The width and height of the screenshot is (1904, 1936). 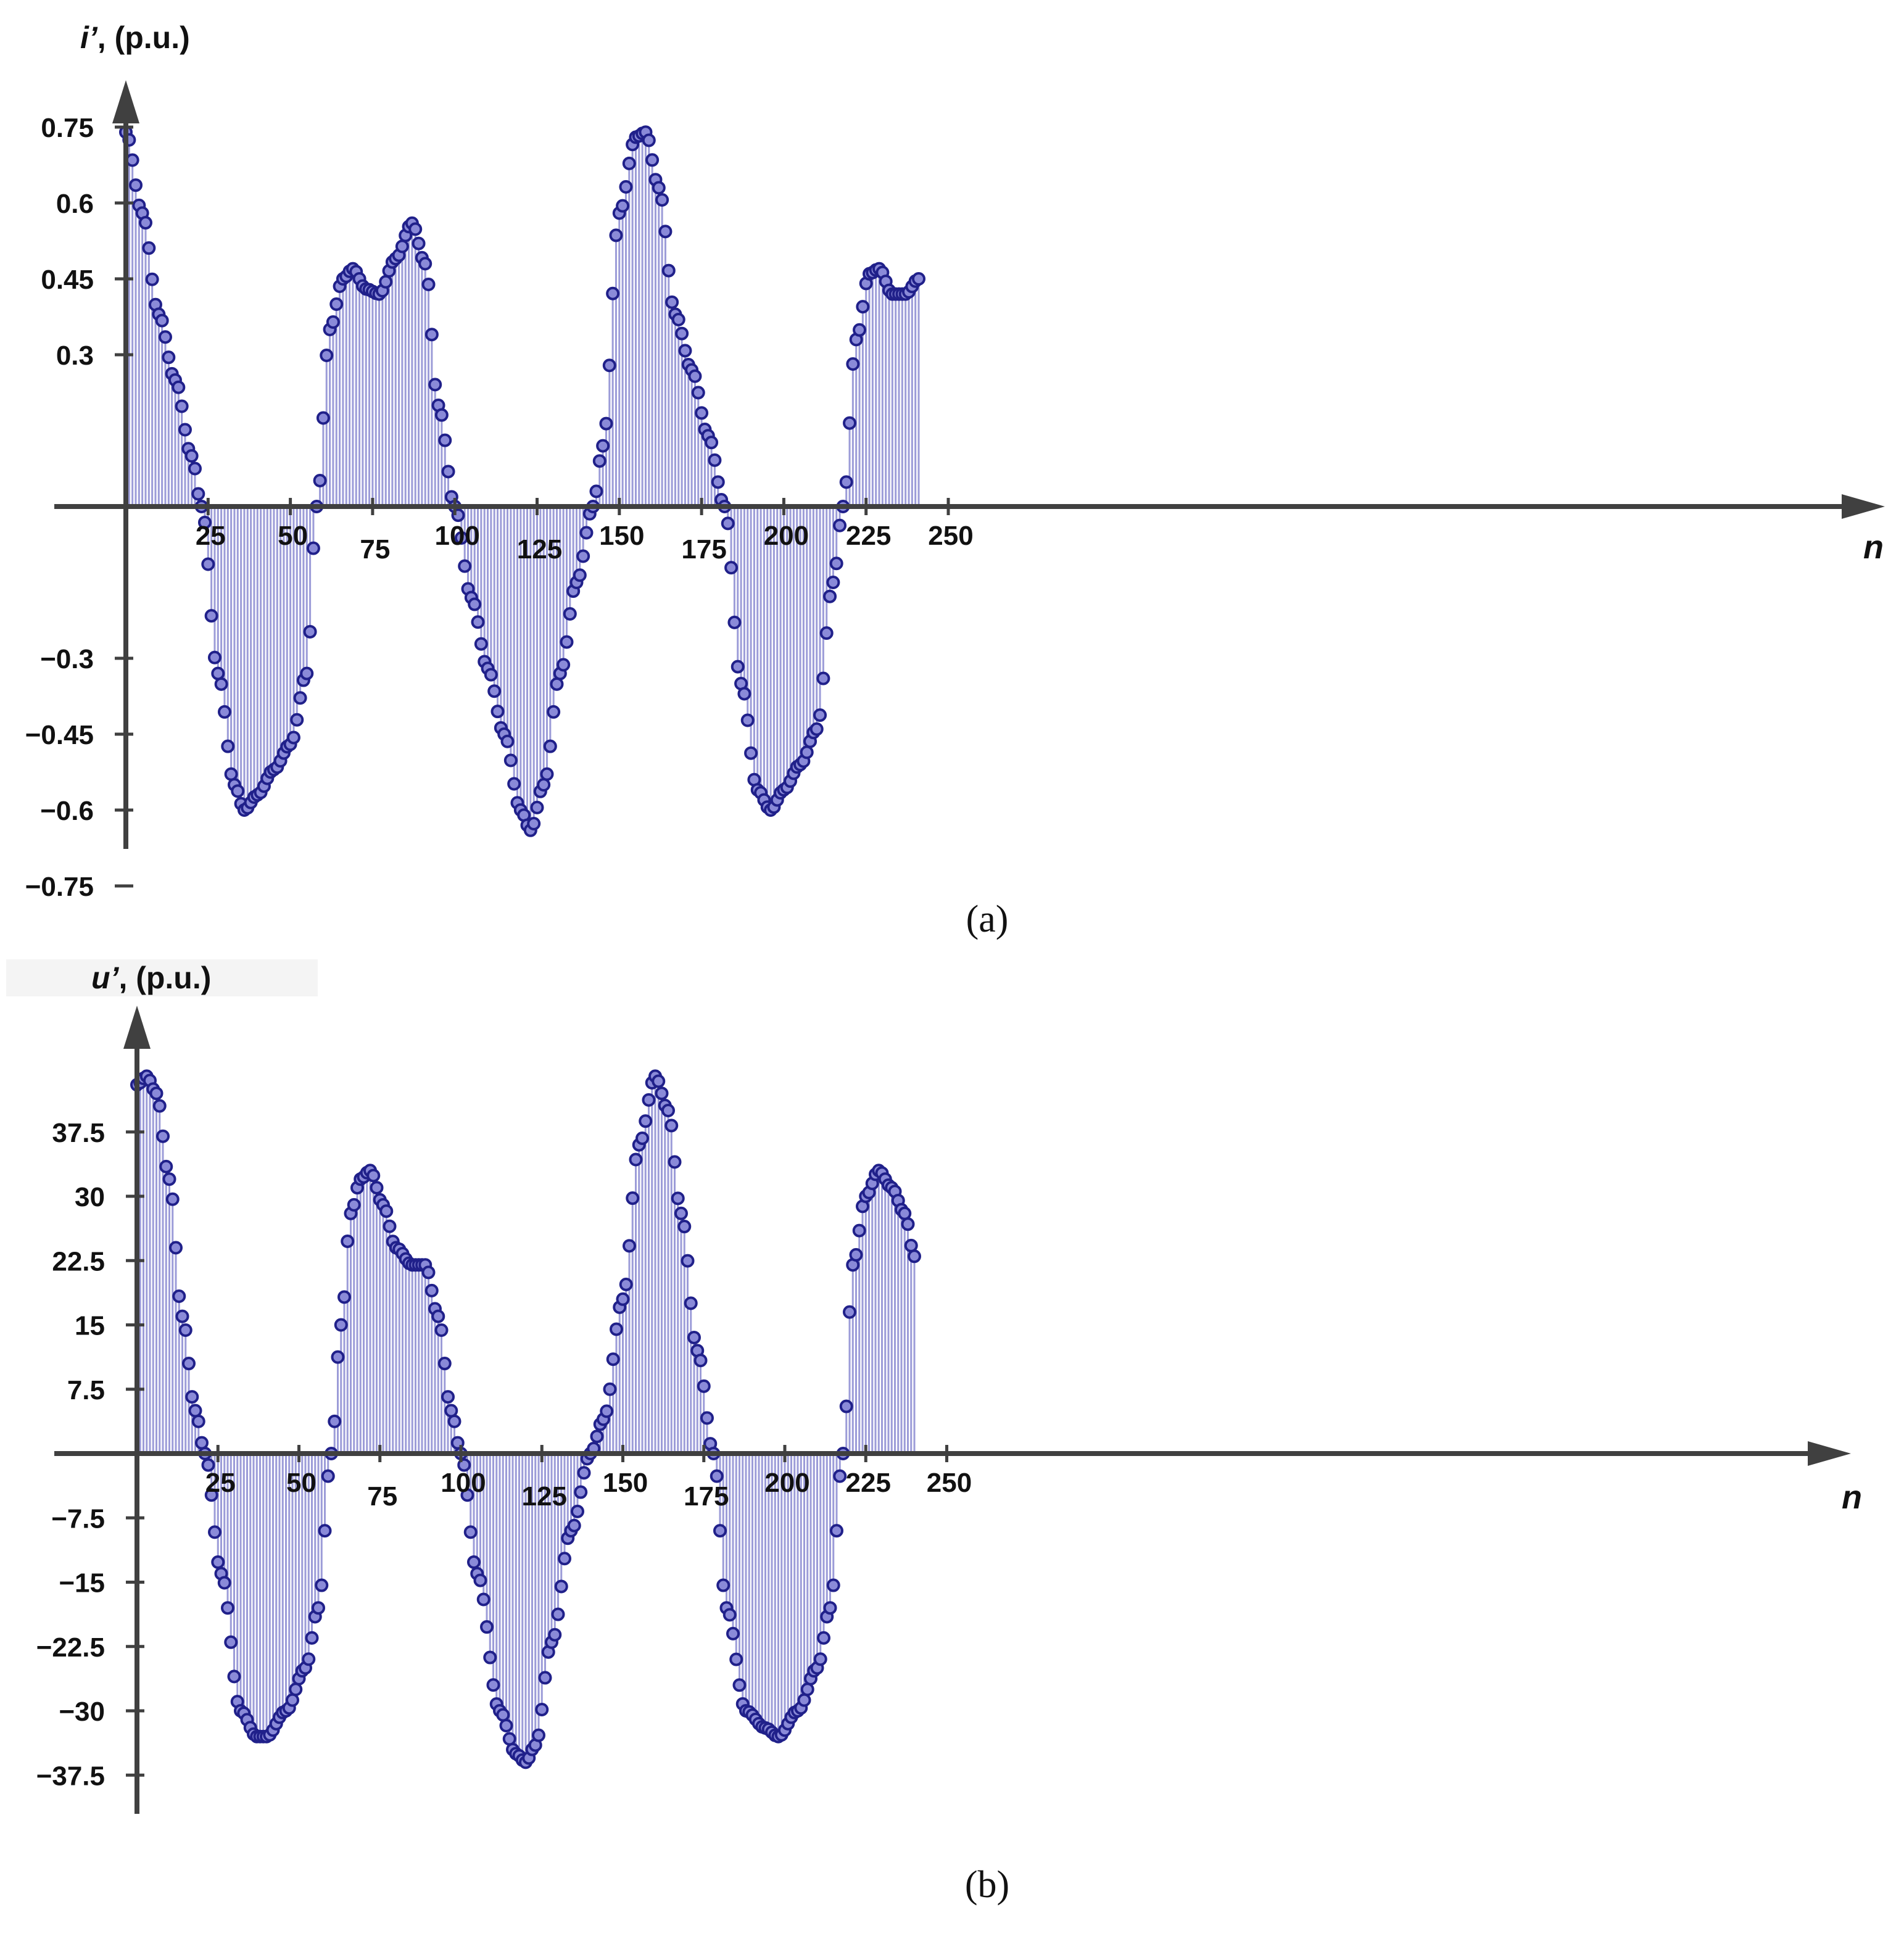 I want to click on x-tick-label: 250, so click(x=950, y=1483).